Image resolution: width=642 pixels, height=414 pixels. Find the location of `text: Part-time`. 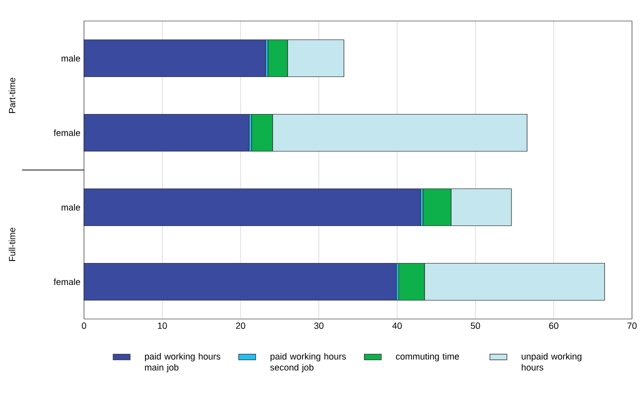

text: Part-time is located at coordinates (12, 95).